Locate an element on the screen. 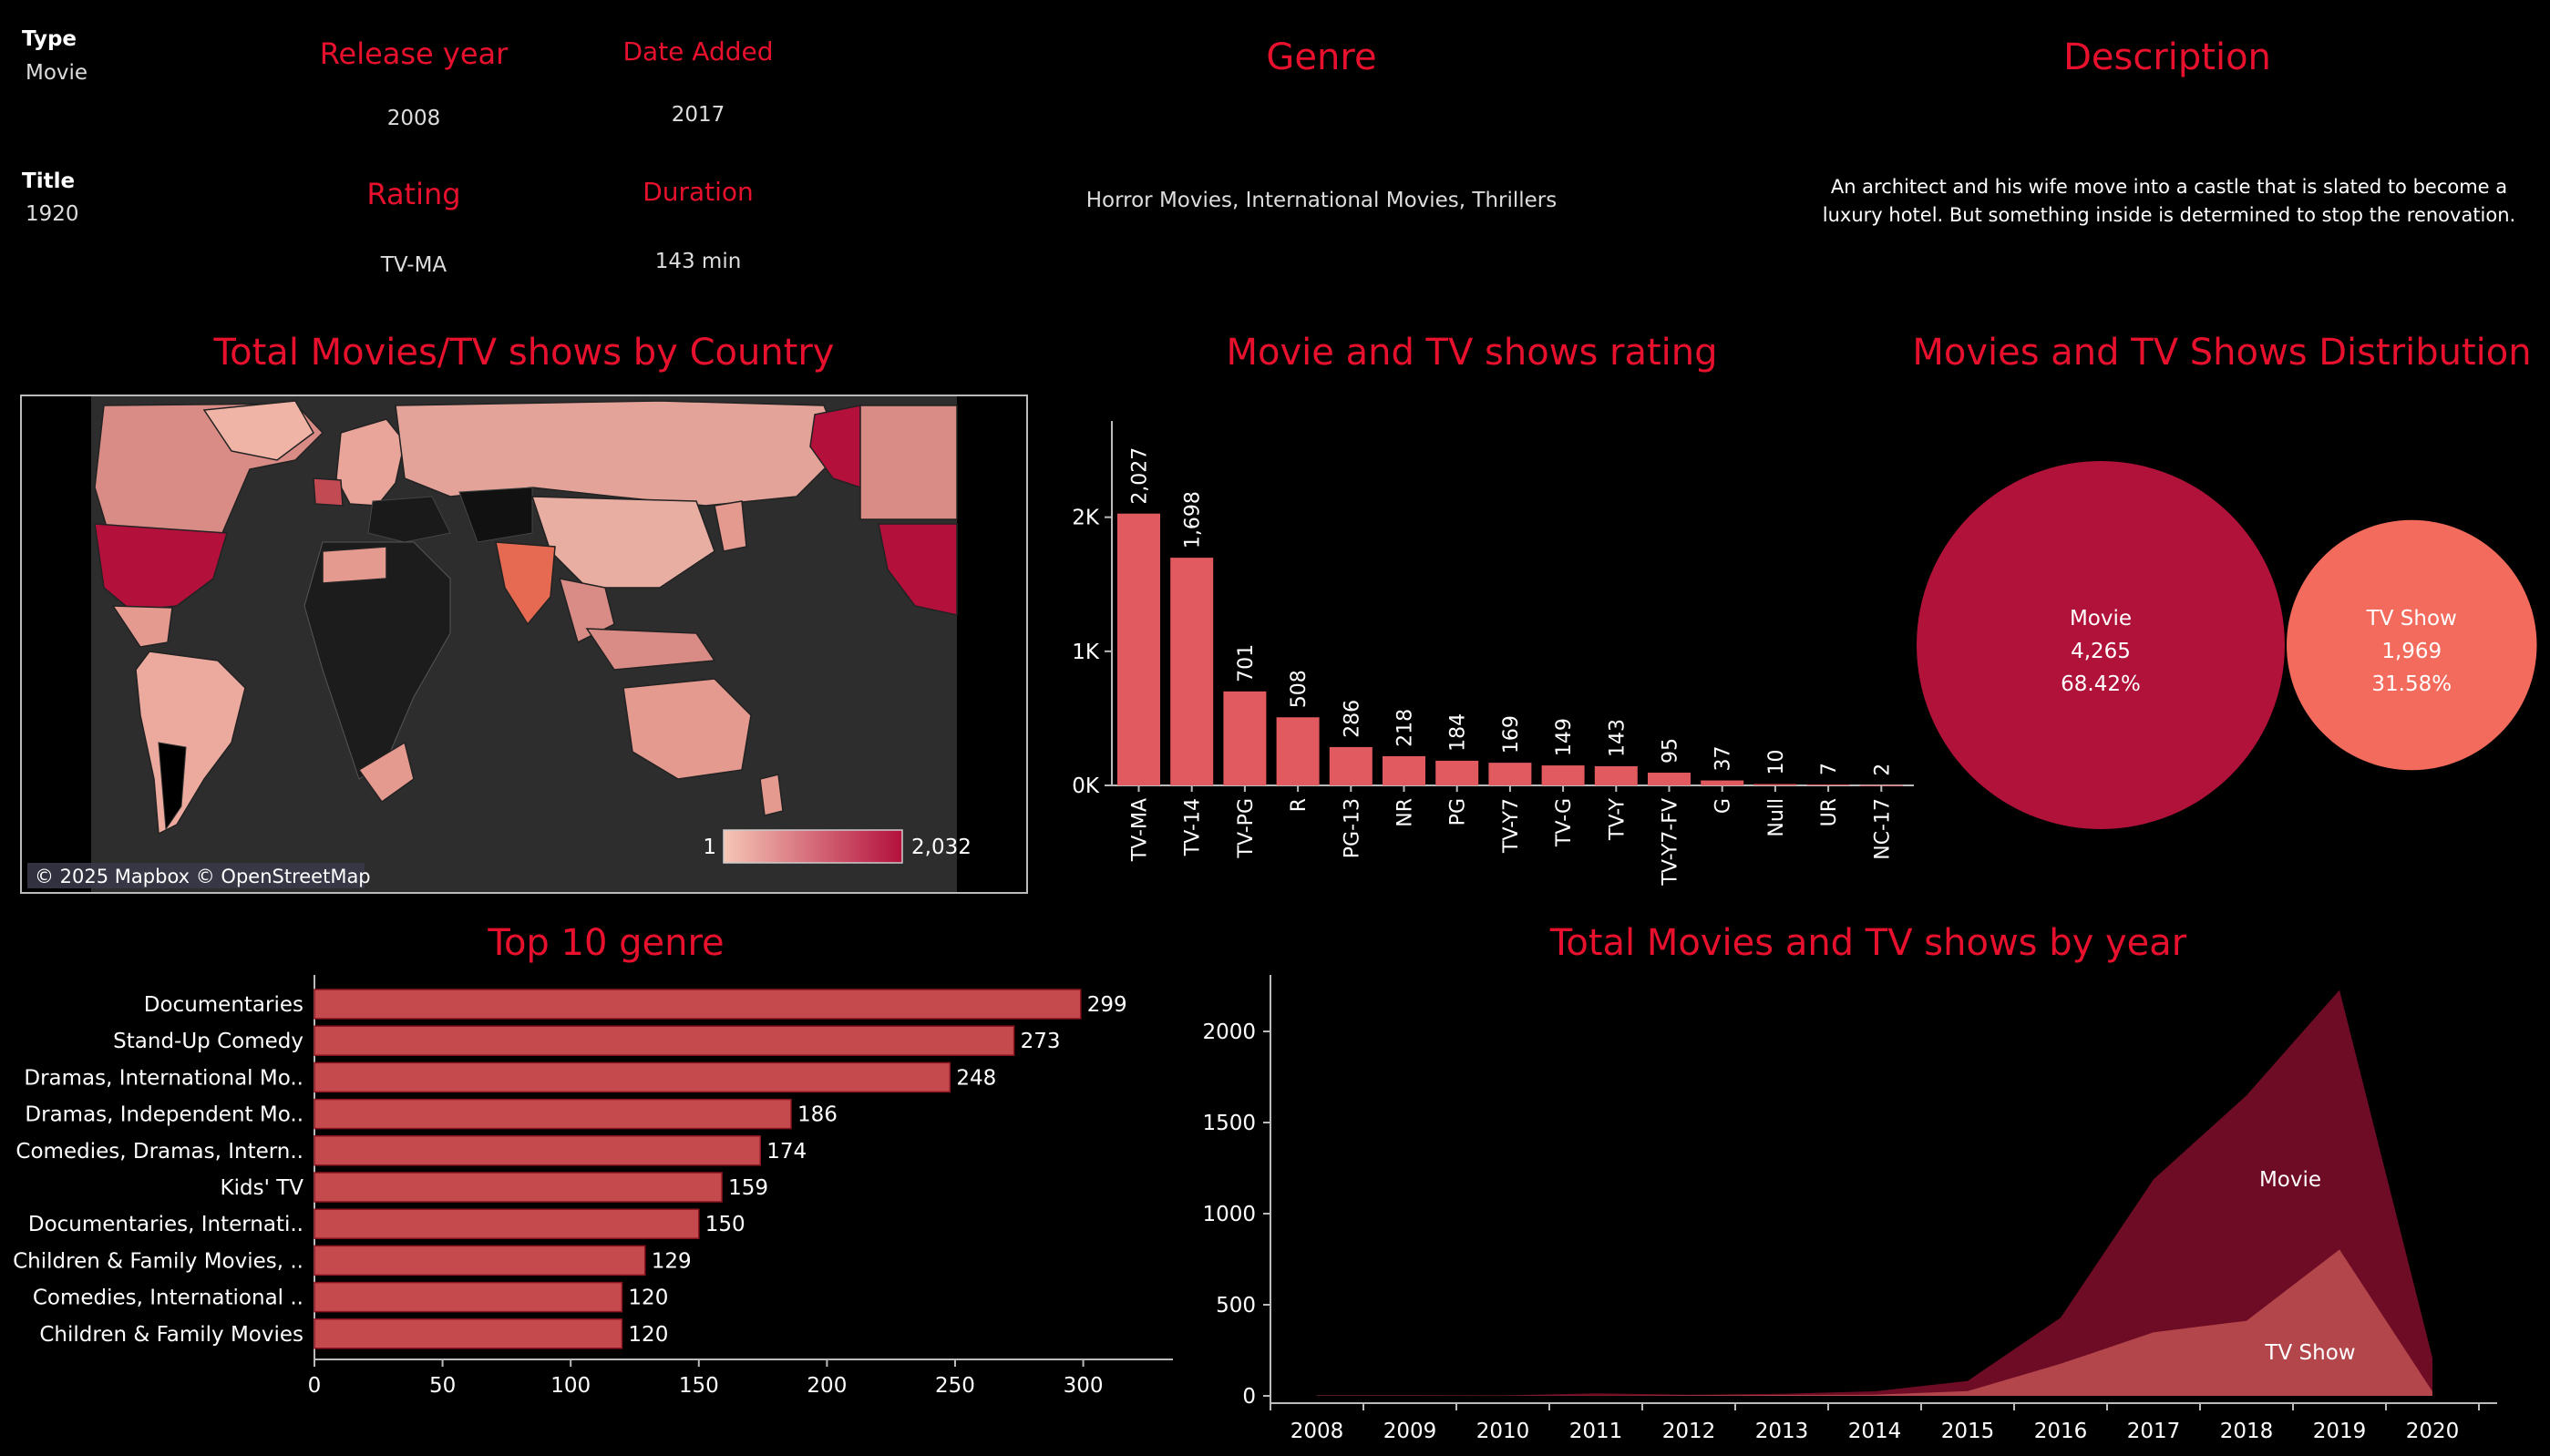 Image resolution: width=2550 pixels, height=1456 pixels. genre-x-tick-label: 50 is located at coordinates (442, 1386).